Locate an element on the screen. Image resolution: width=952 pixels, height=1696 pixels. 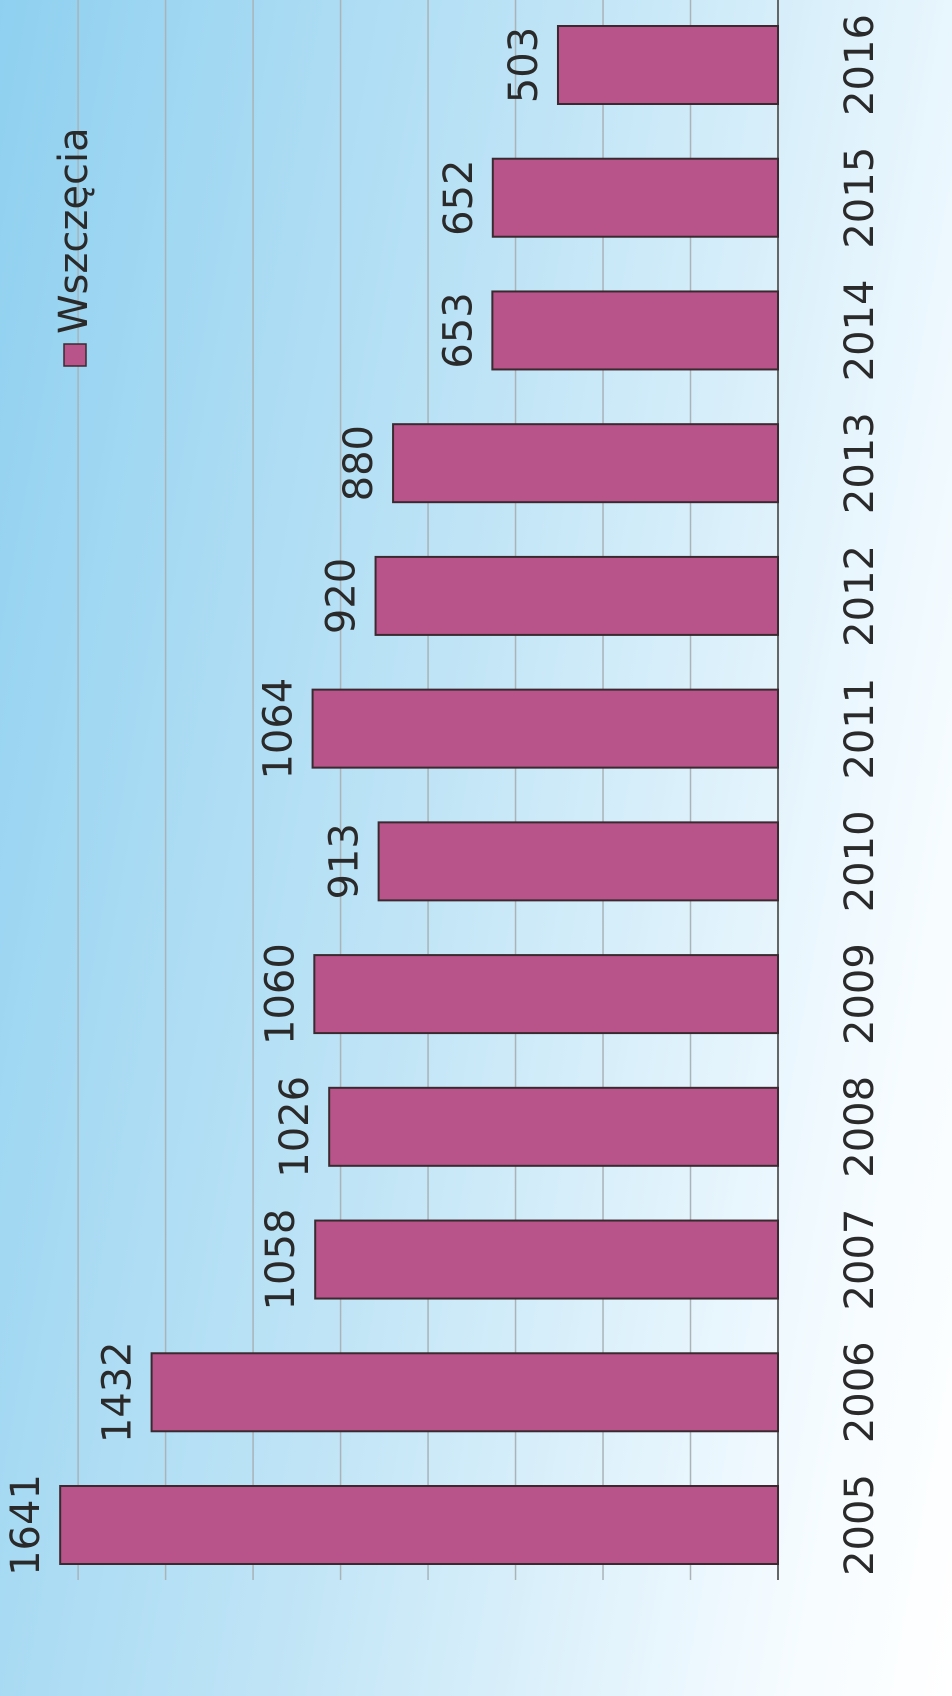
value-label: 920 is located at coordinates (342, 596).